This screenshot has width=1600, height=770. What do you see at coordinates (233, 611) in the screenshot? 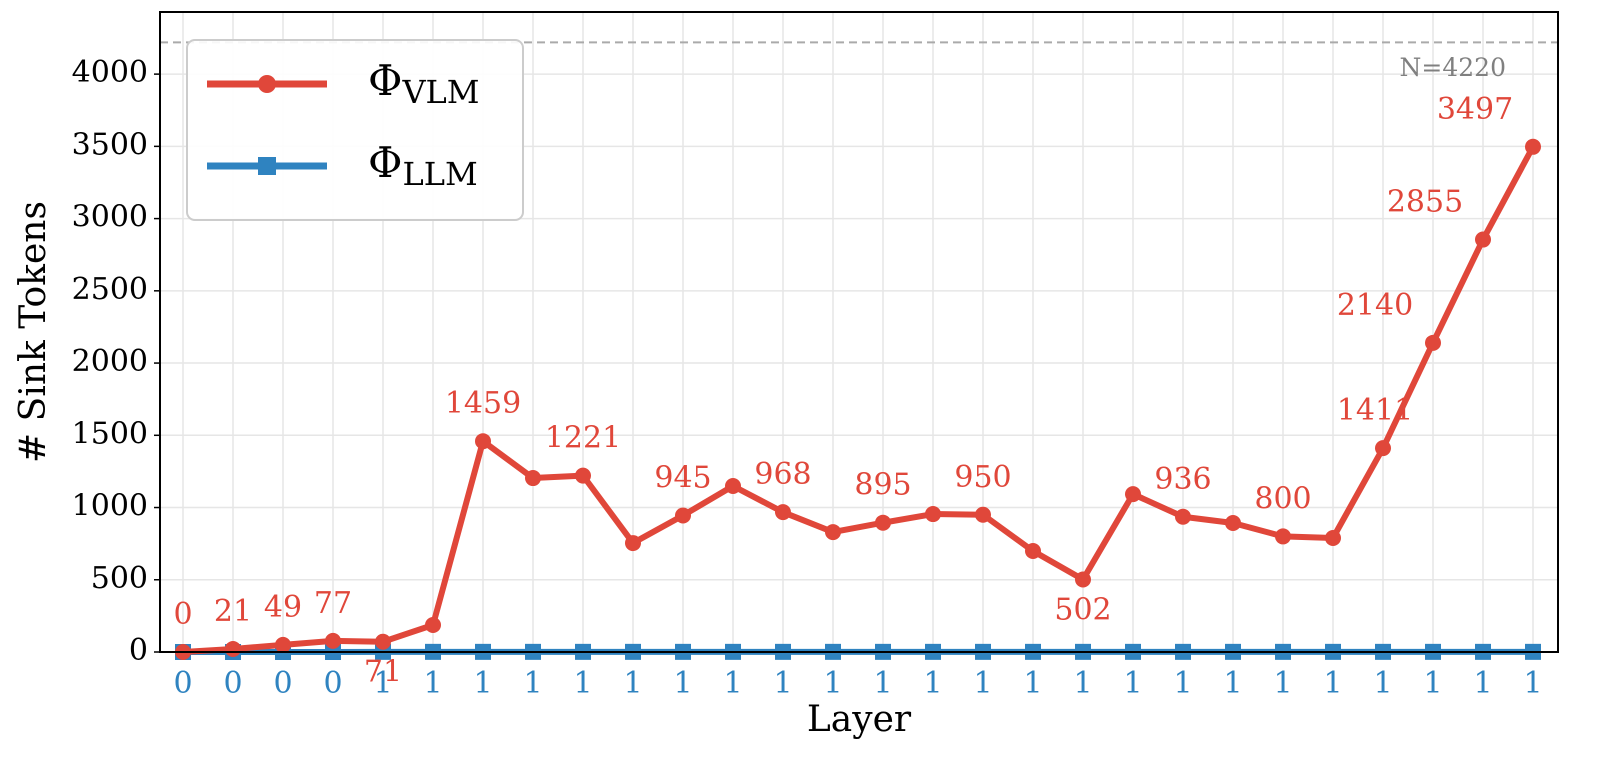
I see `data-label: 21` at bounding box center [233, 611].